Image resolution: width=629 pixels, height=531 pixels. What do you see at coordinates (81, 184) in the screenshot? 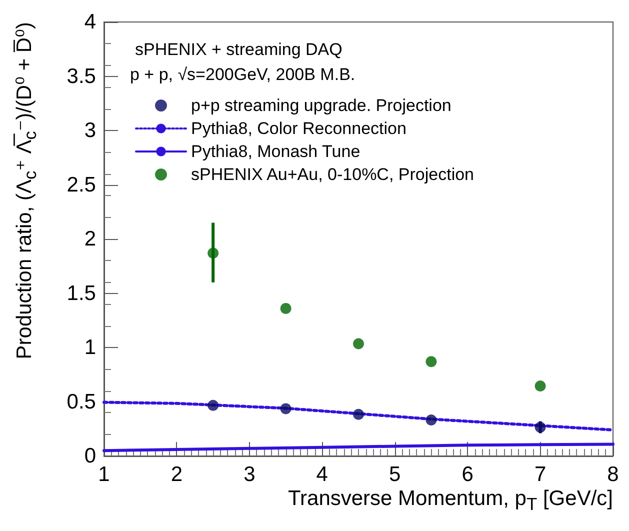
I see `y-tick-label: 2.5` at bounding box center [81, 184].